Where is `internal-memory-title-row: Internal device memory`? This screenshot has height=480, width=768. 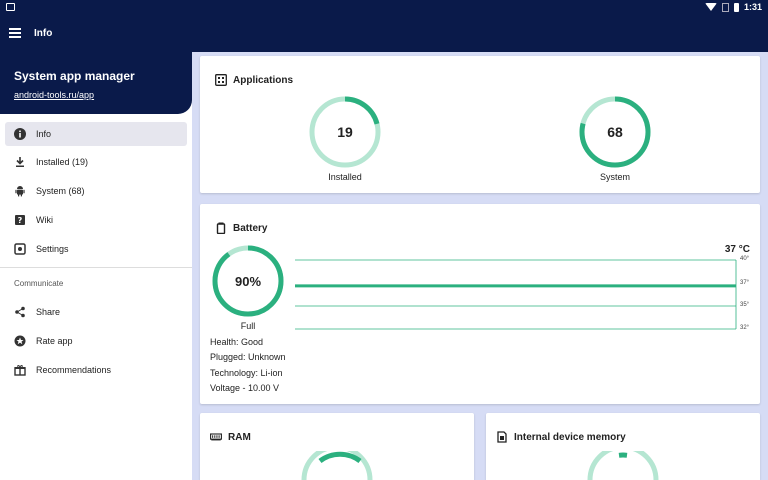
internal-memory-title-row: Internal device memory is located at coordinates (561, 437).